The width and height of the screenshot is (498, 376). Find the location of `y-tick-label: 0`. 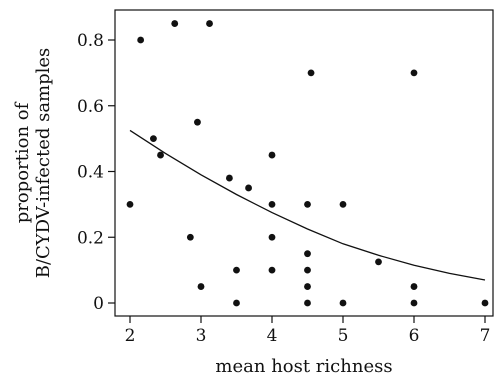

y-tick-label: 0 is located at coordinates (98, 304).